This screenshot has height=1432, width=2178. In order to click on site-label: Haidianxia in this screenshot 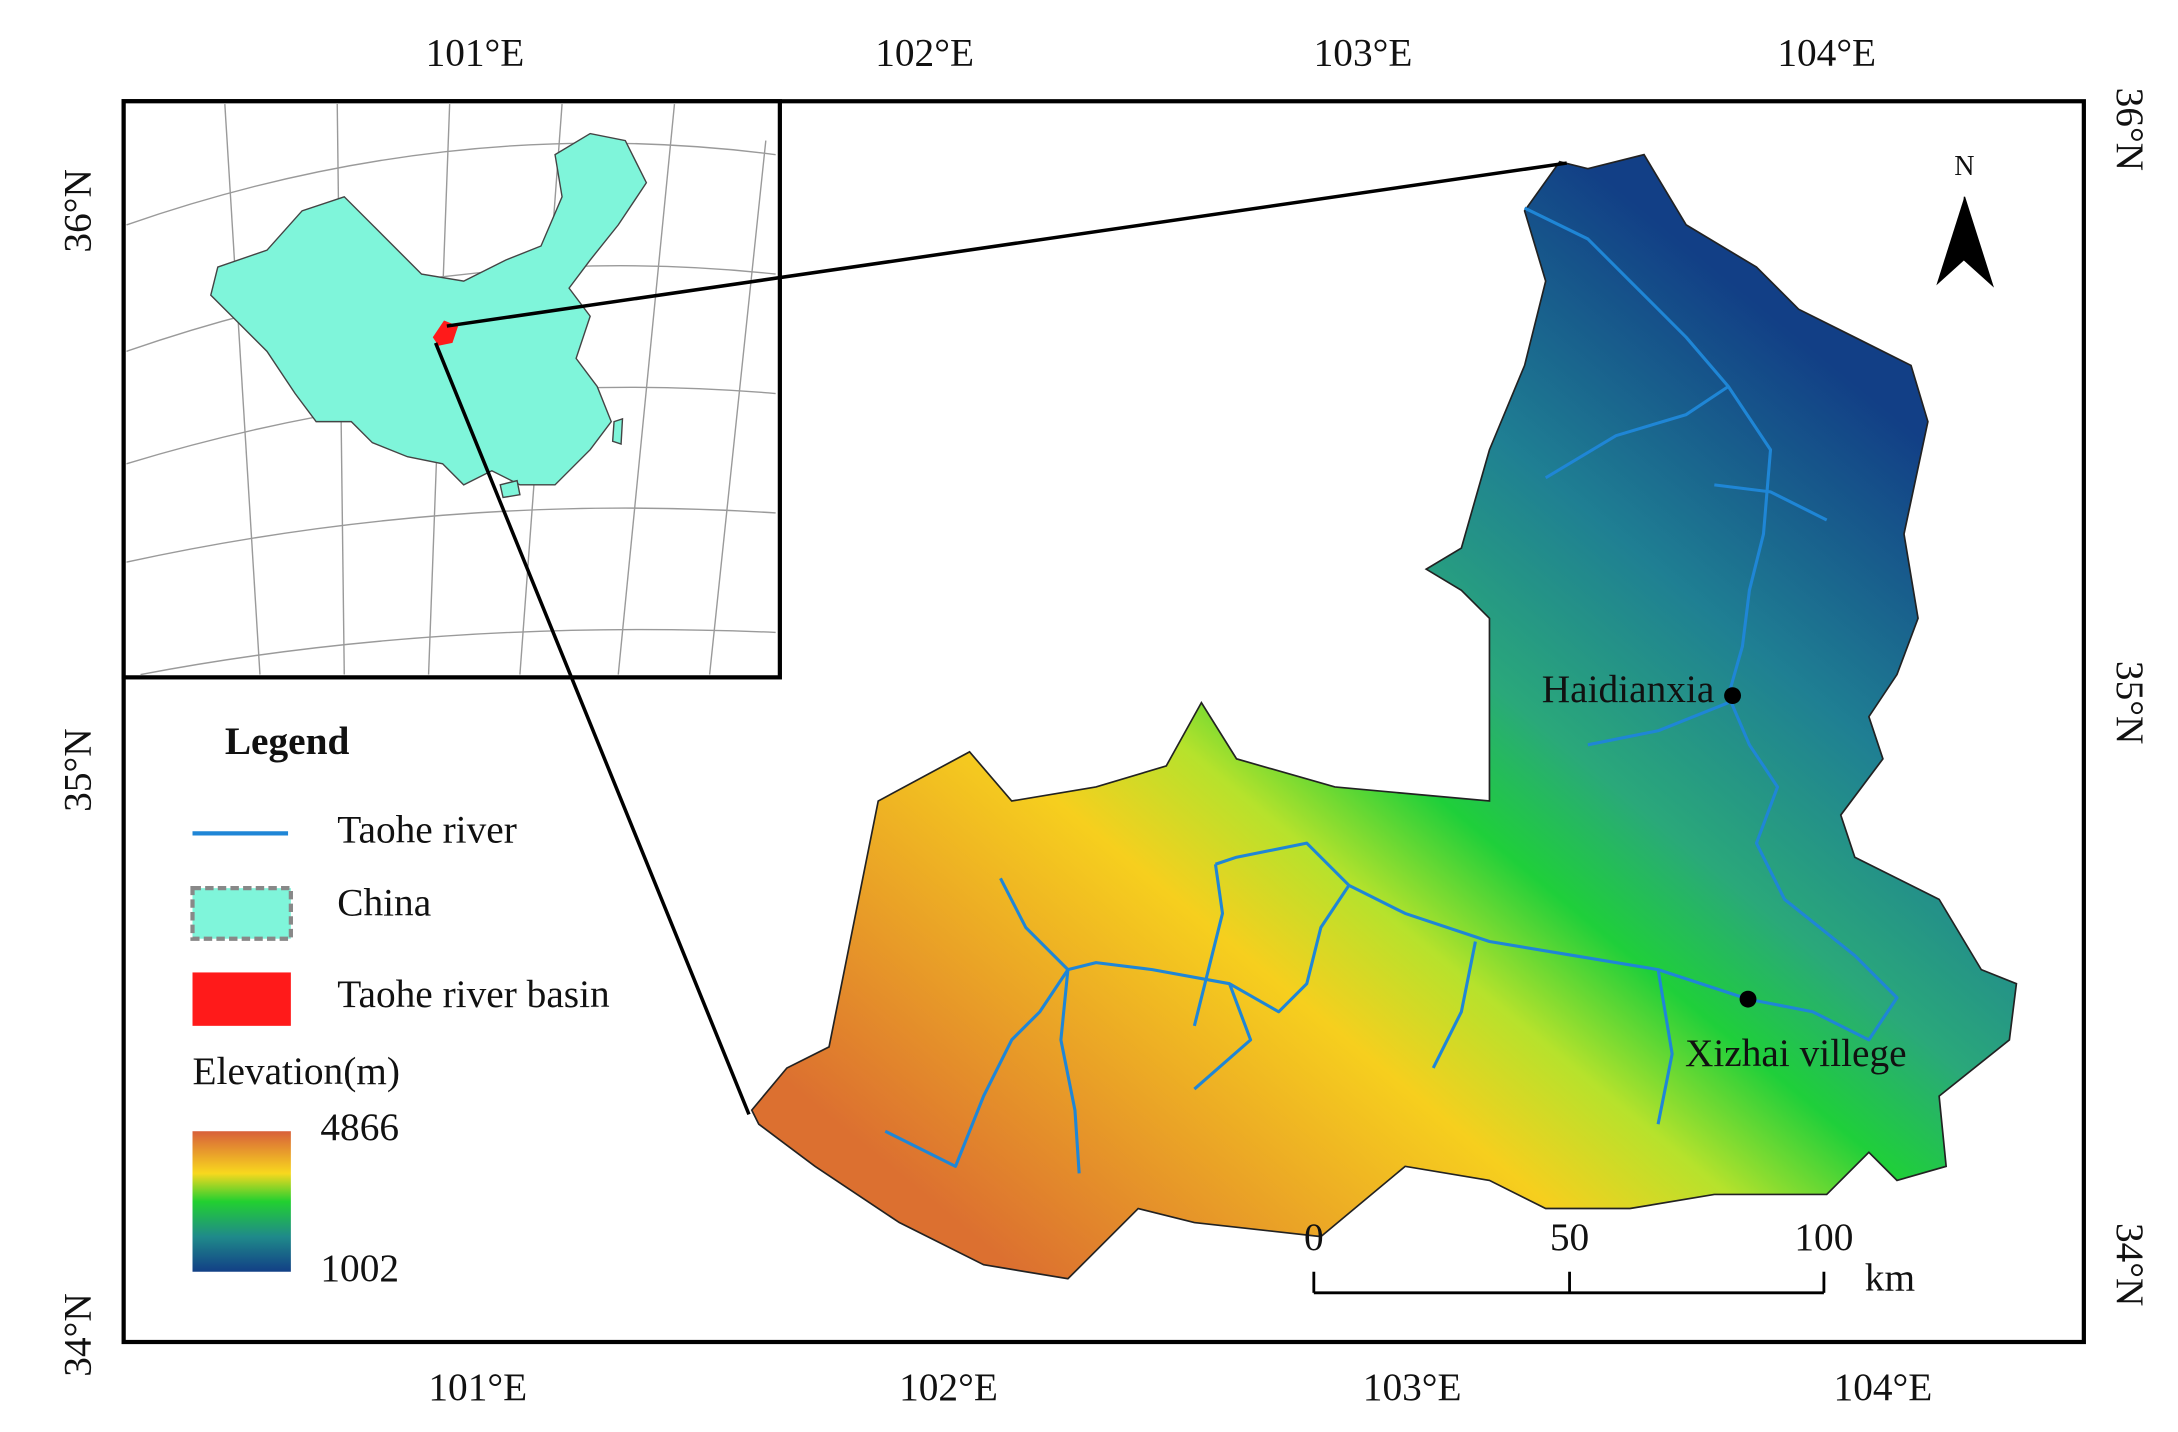, I will do `click(1628, 689)`.